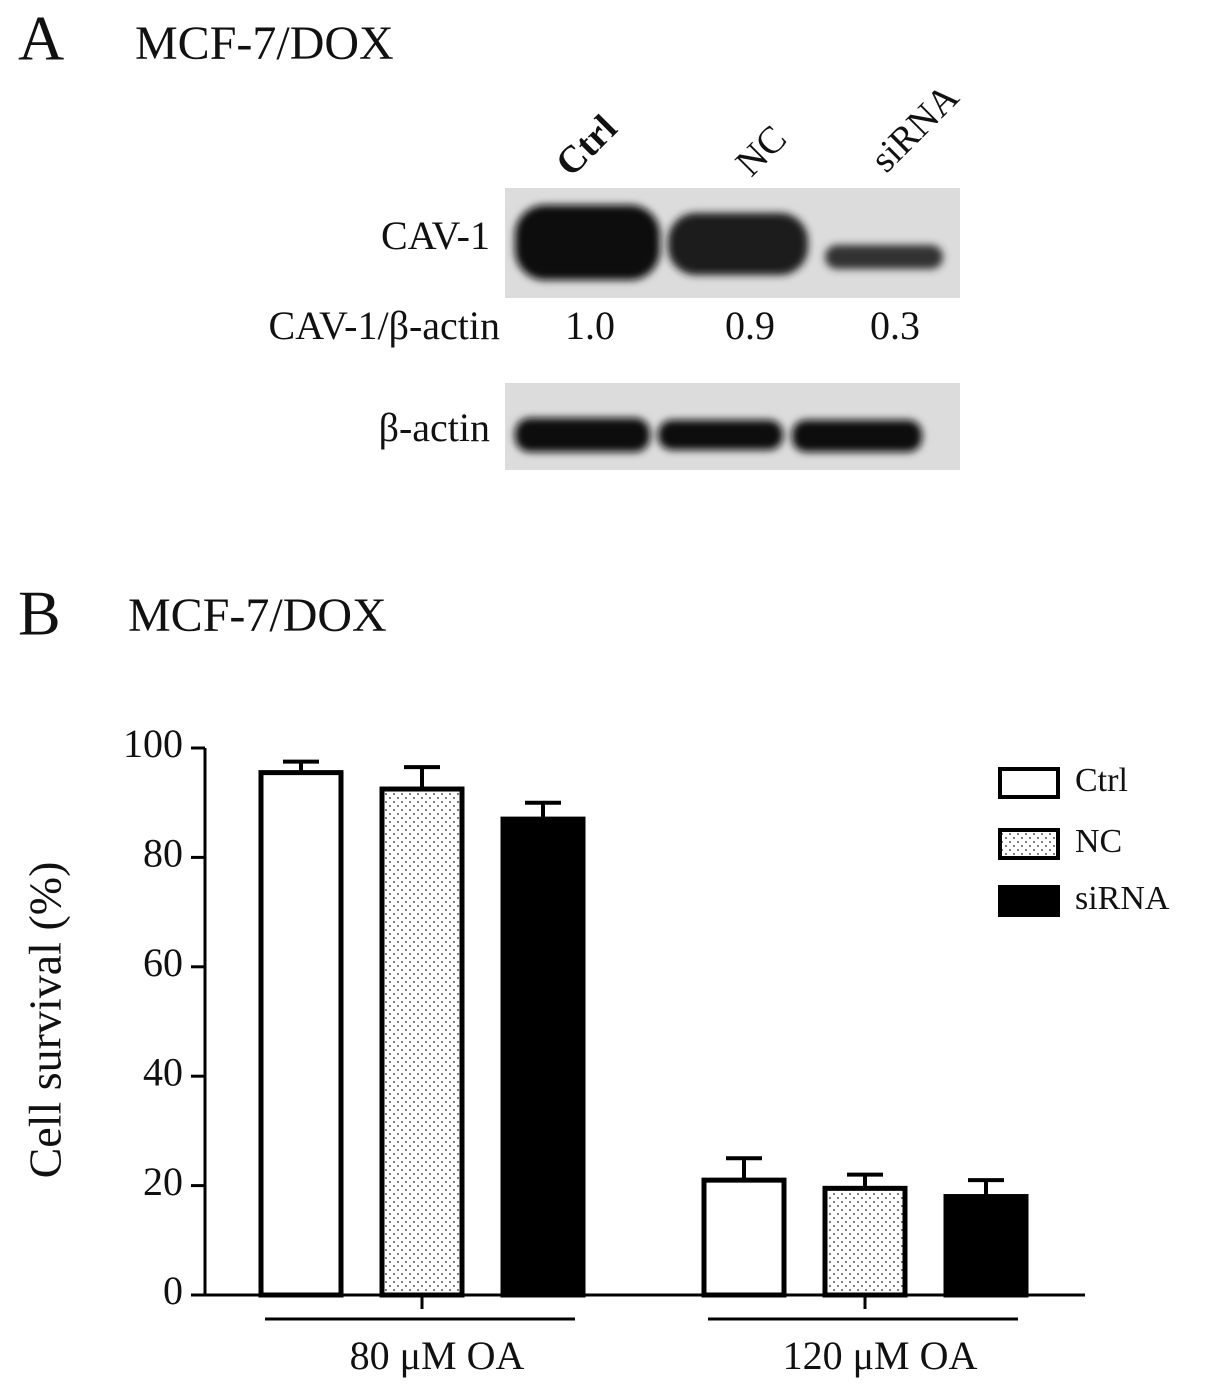  What do you see at coordinates (41, 38) in the screenshot?
I see `panel-label: A` at bounding box center [41, 38].